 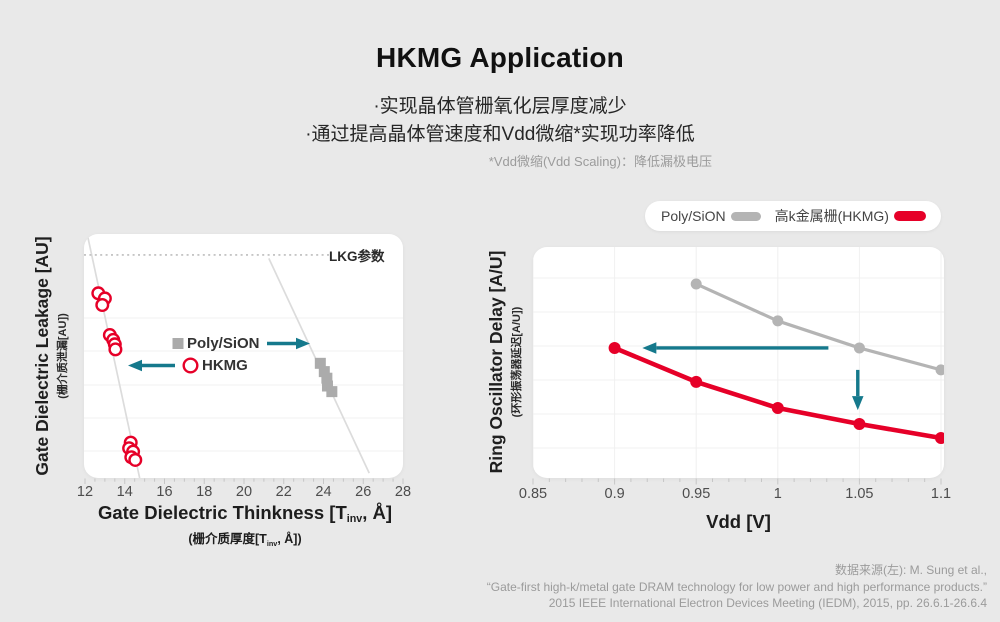 I want to click on x-tick-label: 24, so click(x=323, y=492).